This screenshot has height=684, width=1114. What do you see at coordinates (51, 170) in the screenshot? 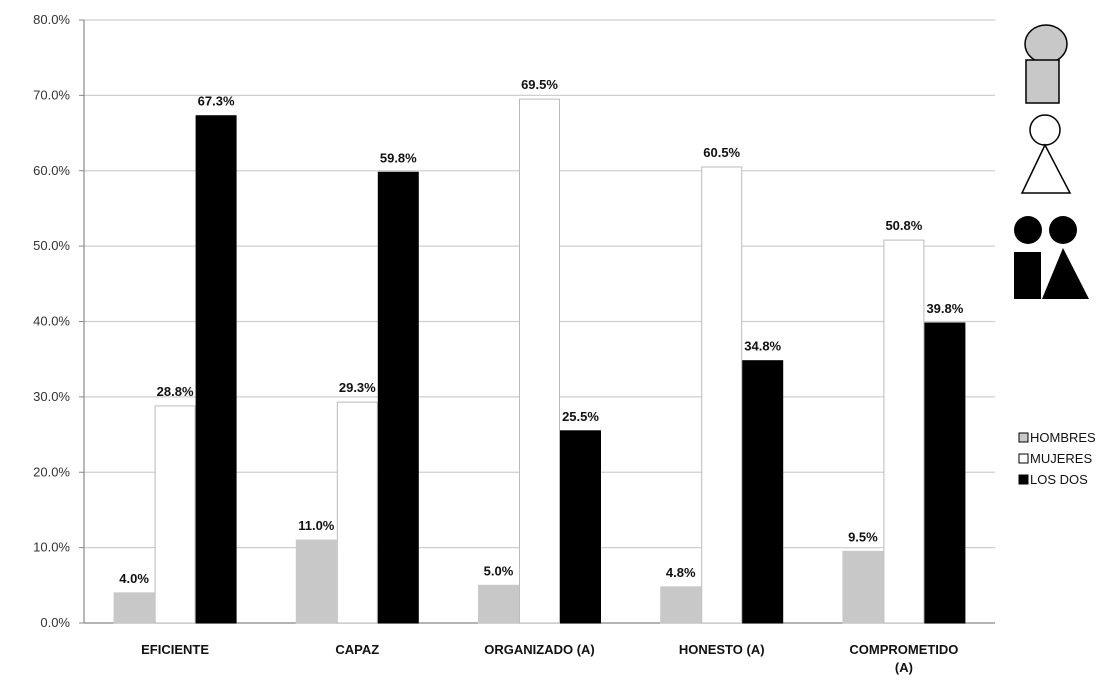
I see `y-tick-label: 60.0%` at bounding box center [51, 170].